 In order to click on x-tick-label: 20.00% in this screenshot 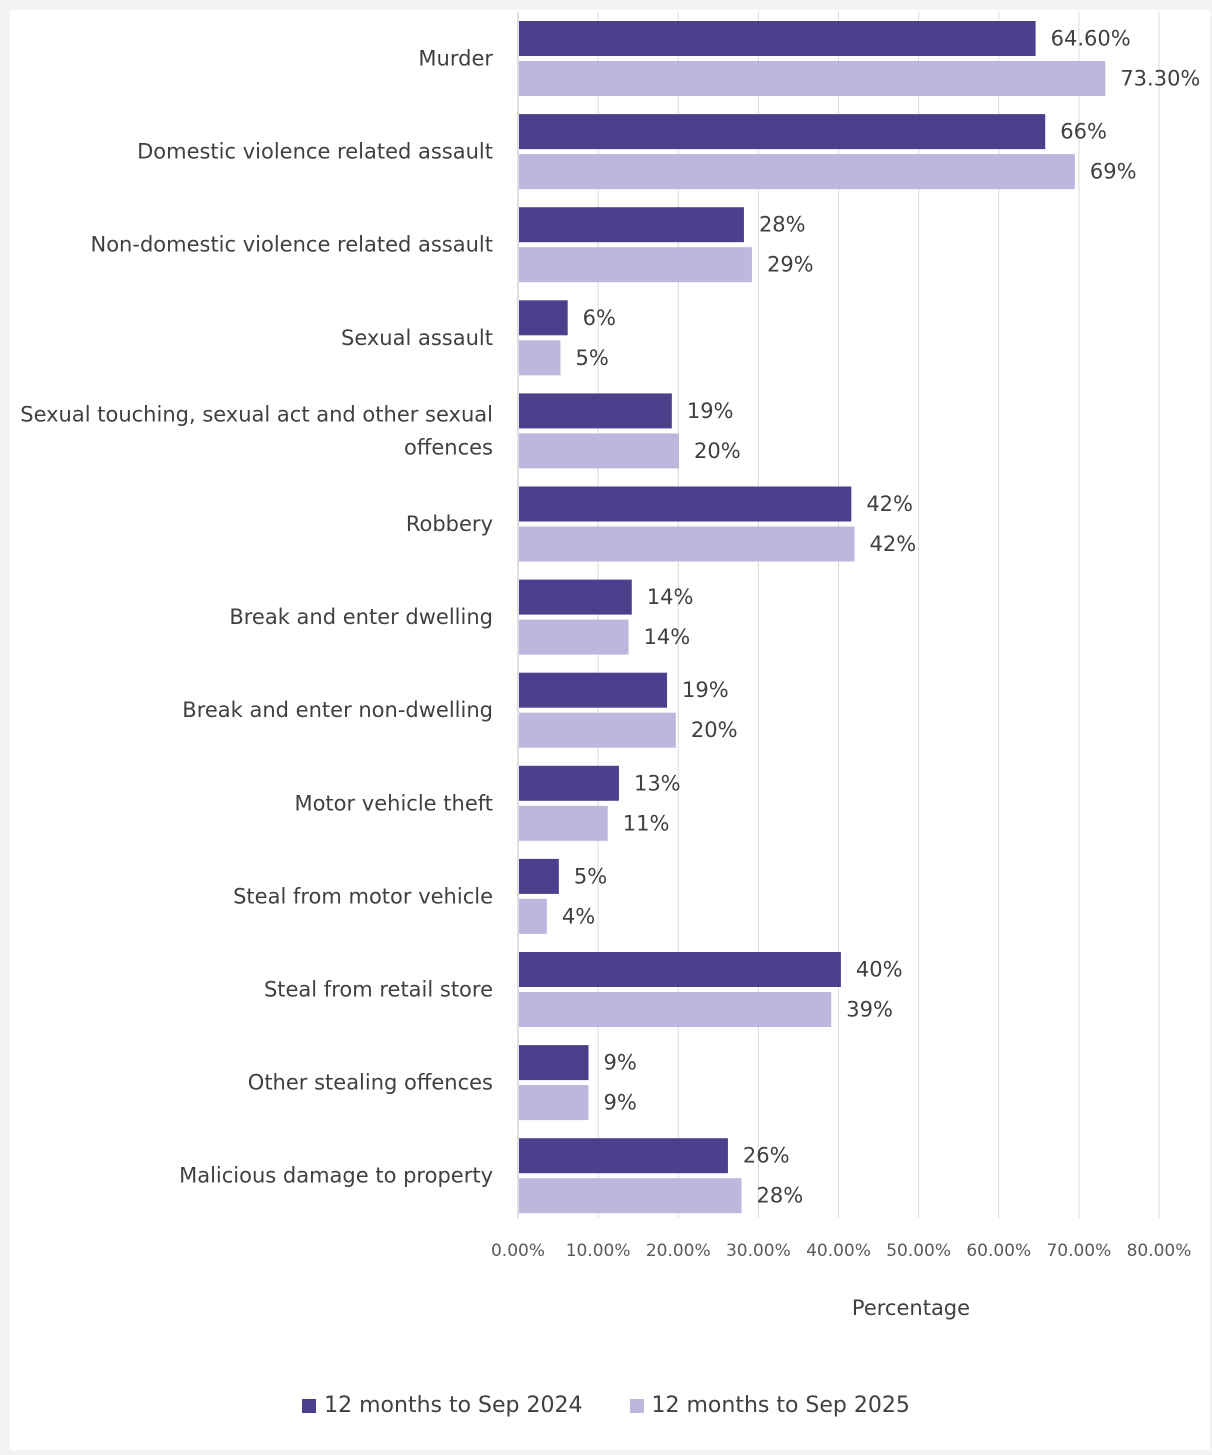, I will do `click(678, 1251)`.